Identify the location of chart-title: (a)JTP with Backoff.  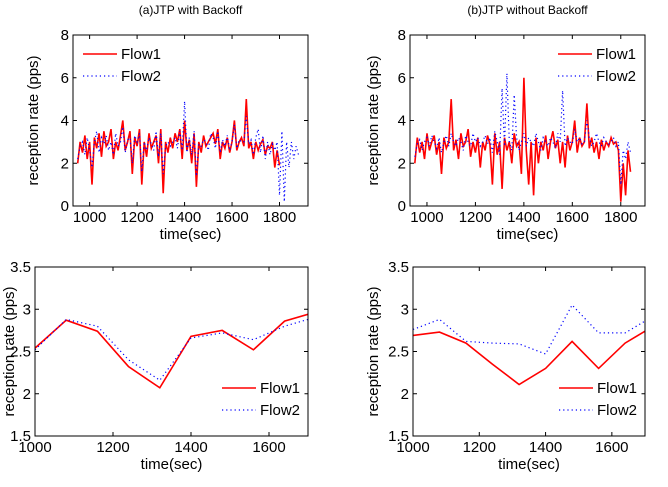
(191, 10).